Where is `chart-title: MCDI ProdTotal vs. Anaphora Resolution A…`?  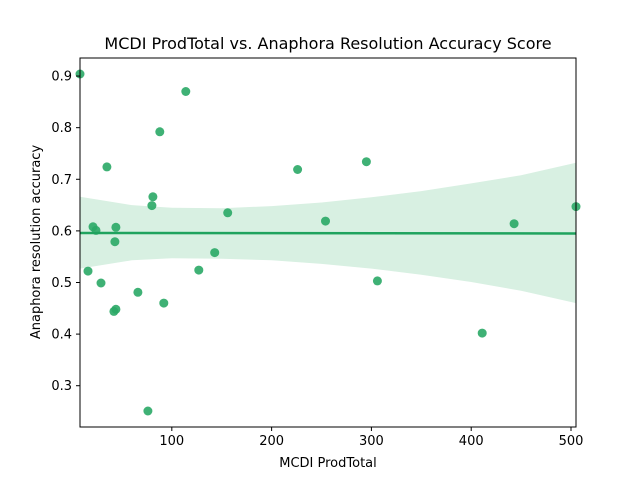 chart-title: MCDI ProdTotal vs. Anaphora Resolution A… is located at coordinates (327, 43).